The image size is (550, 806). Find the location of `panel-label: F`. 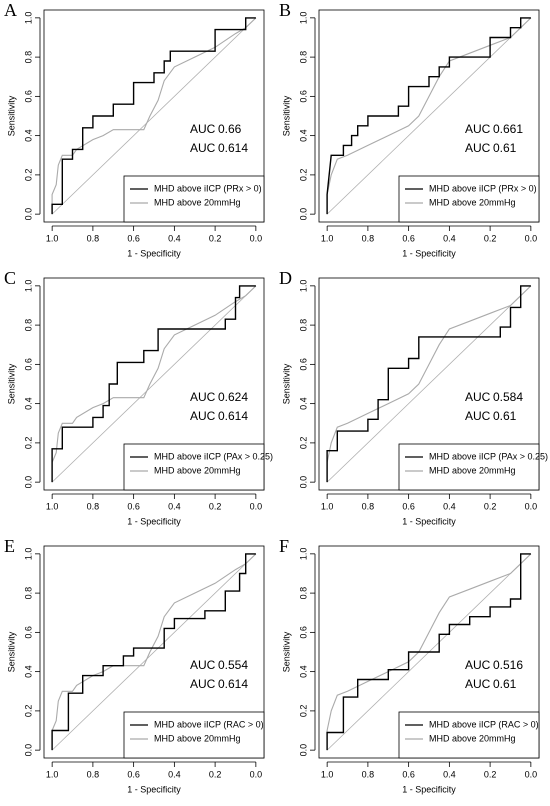

panel-label: F is located at coordinates (284, 546).